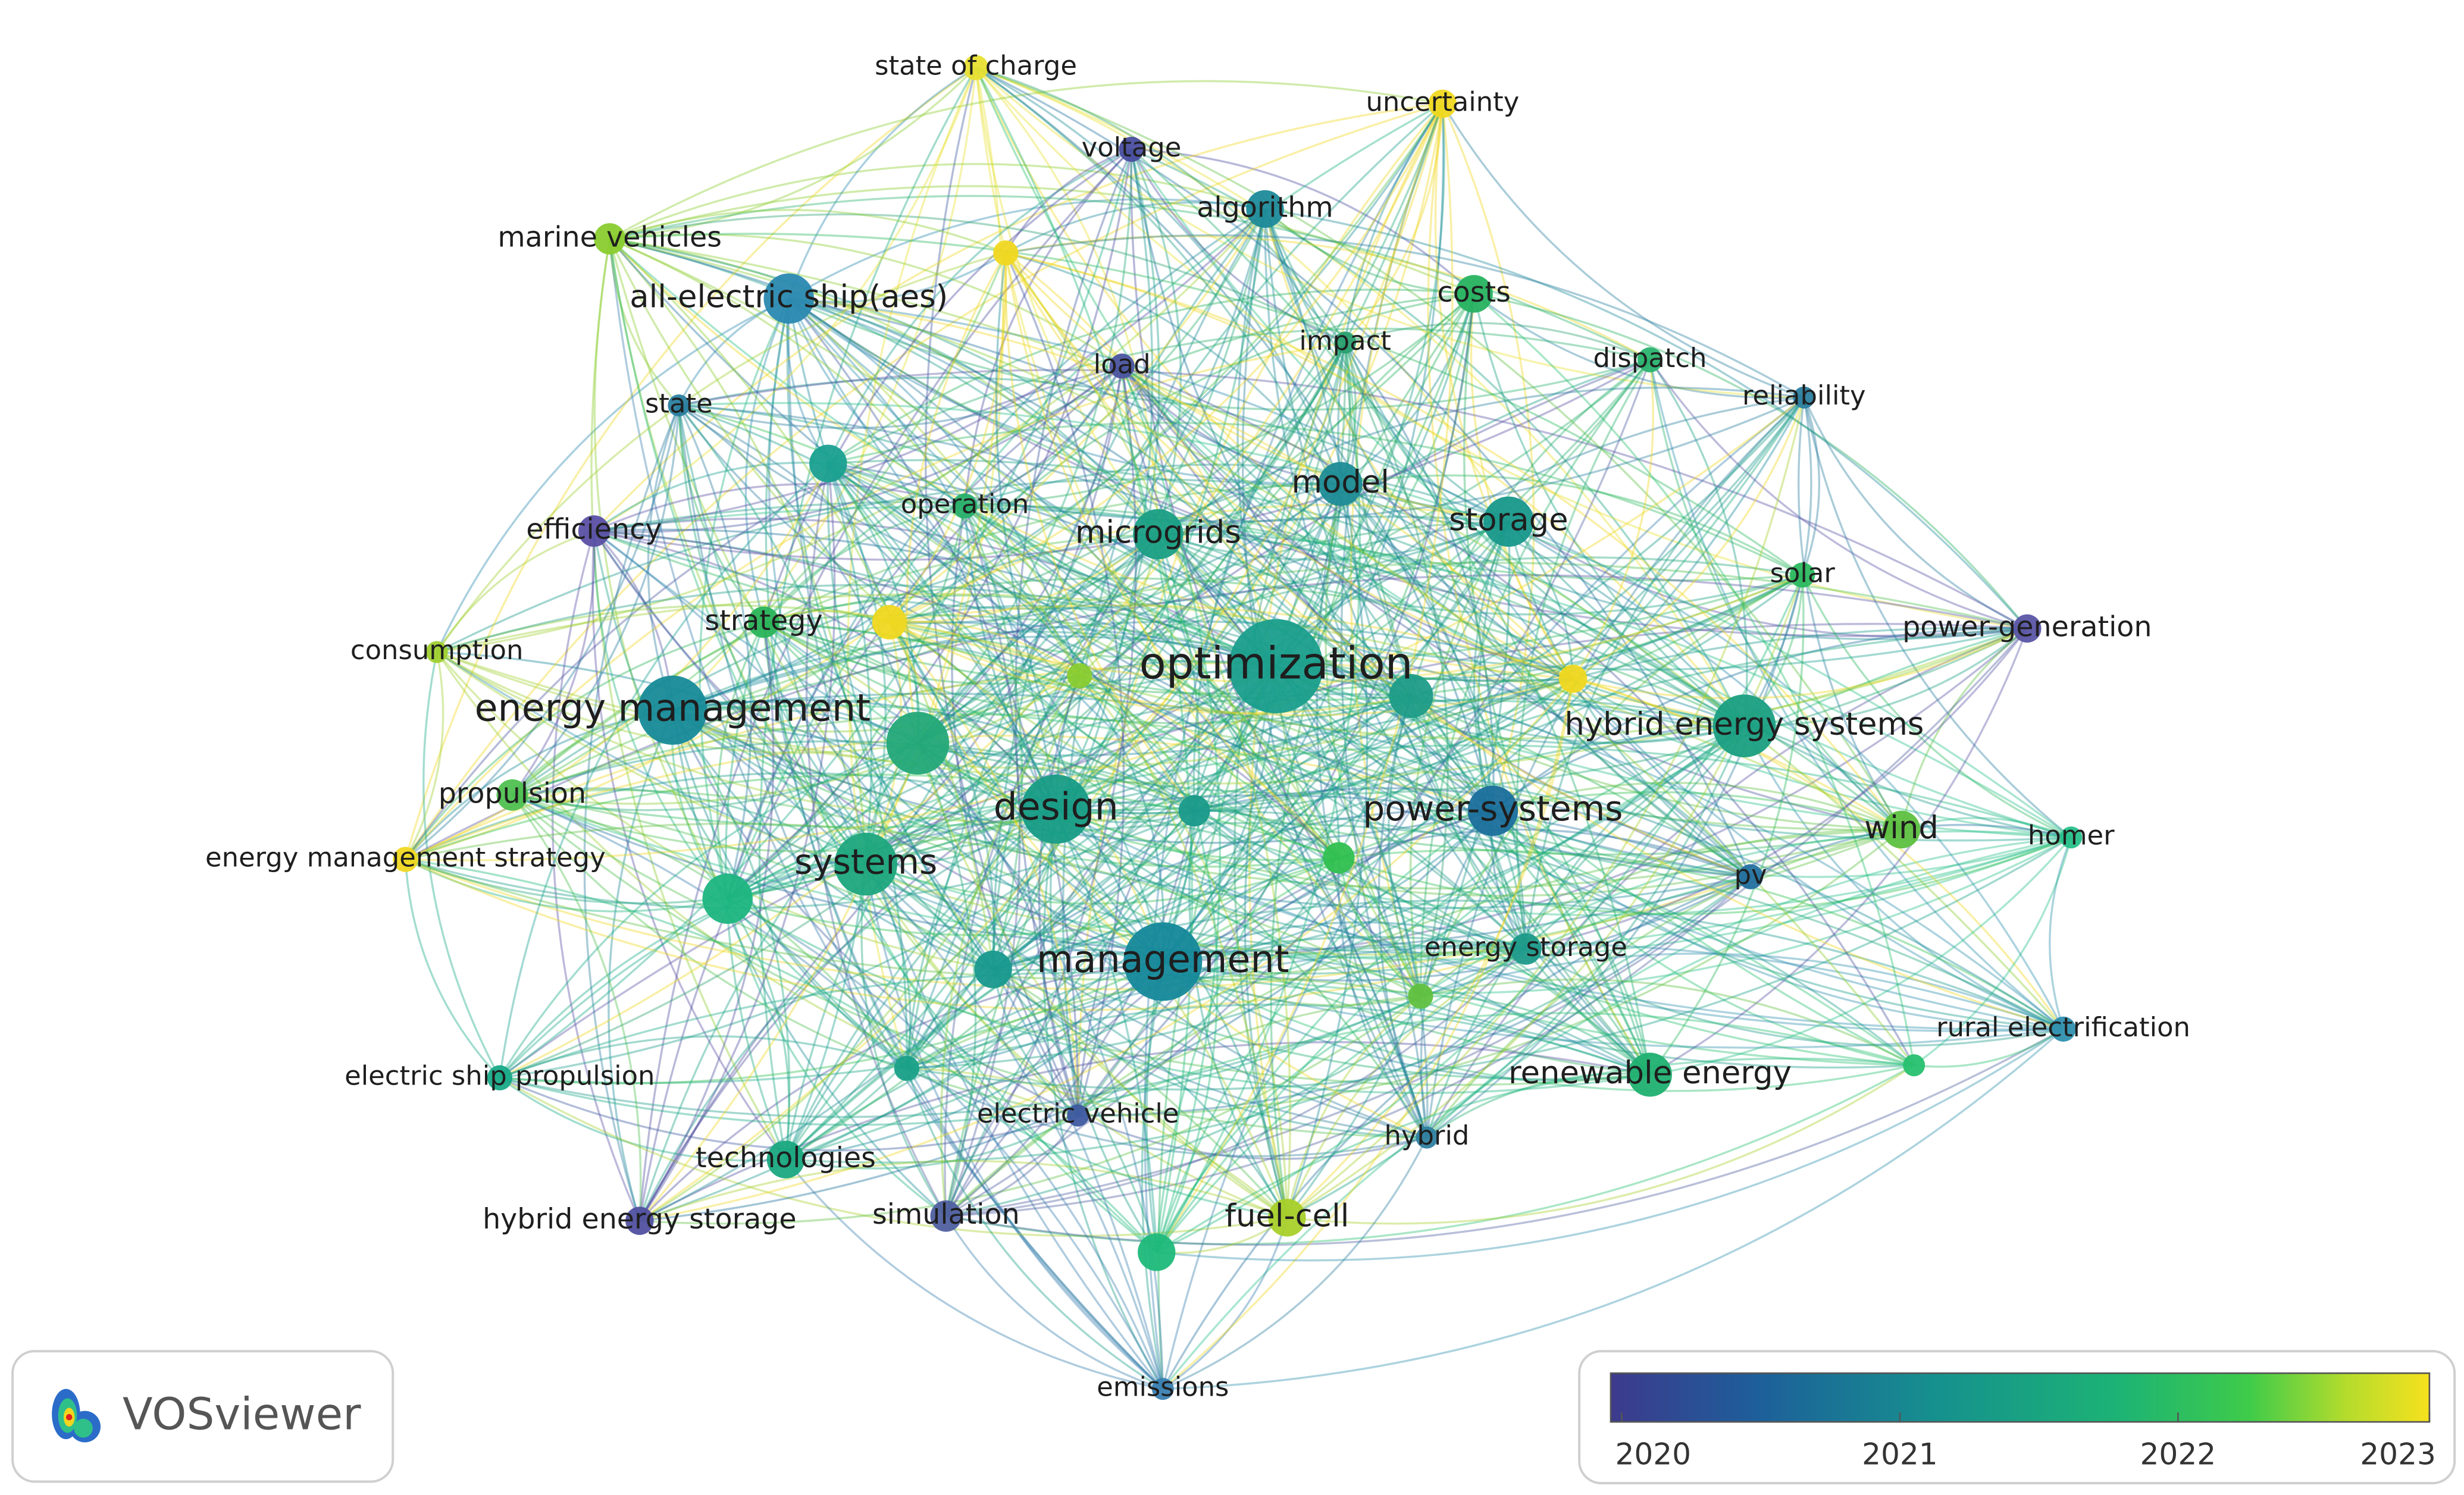  I want to click on node-label: all-electric ship(aes), so click(789, 296).